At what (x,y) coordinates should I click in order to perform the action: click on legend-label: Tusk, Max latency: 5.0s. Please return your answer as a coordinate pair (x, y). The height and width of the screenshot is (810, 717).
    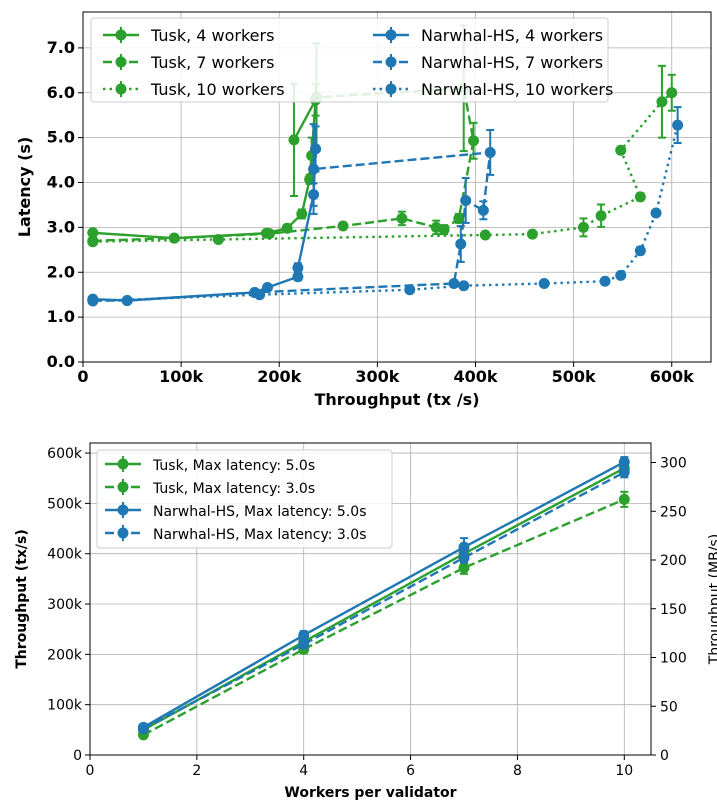
    Looking at the image, I should click on (233, 466).